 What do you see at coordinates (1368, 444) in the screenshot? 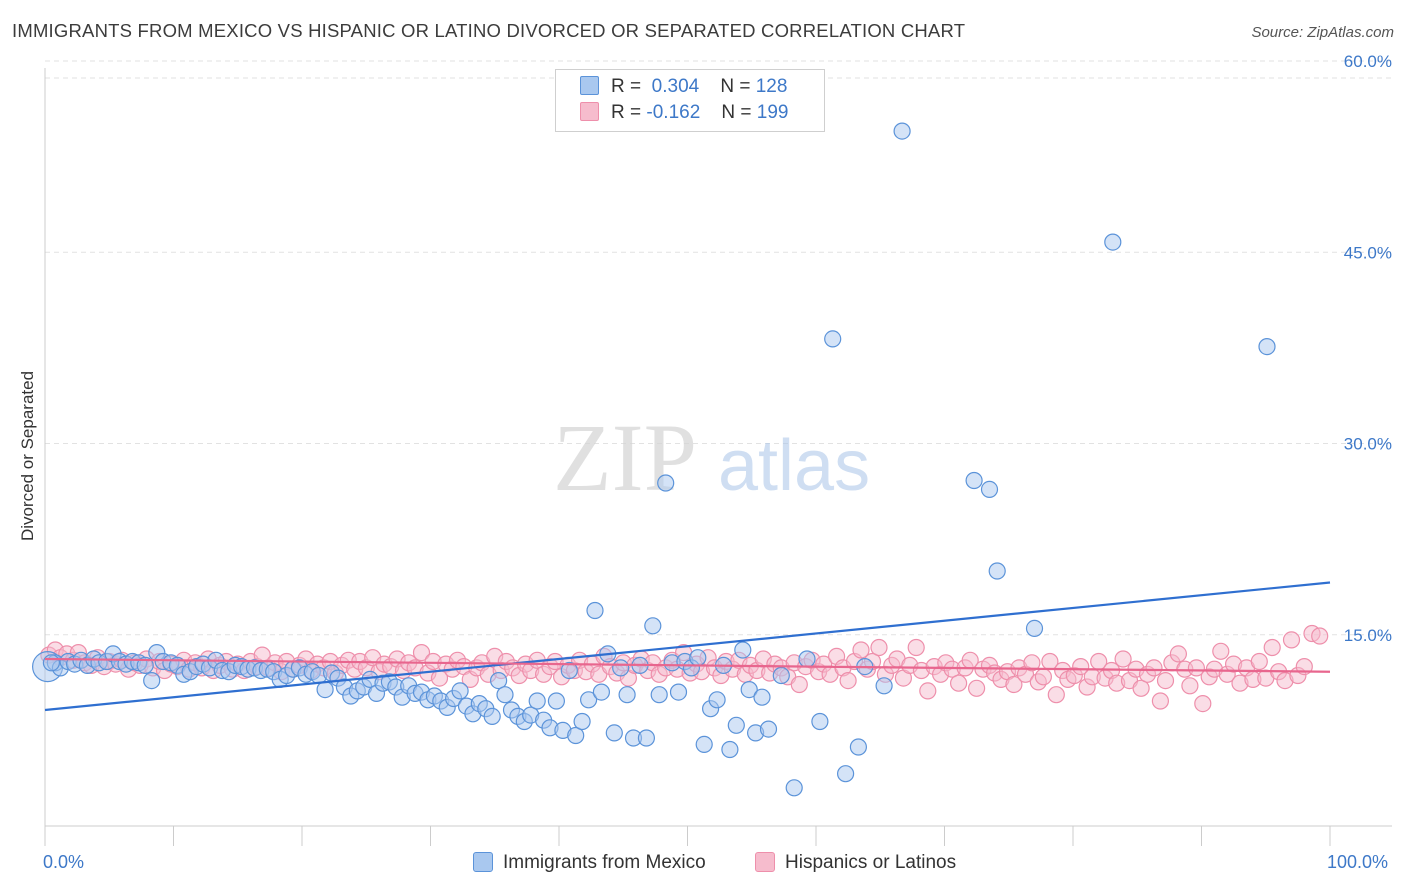
I see `y-tick-label: 30.0%` at bounding box center [1368, 444].